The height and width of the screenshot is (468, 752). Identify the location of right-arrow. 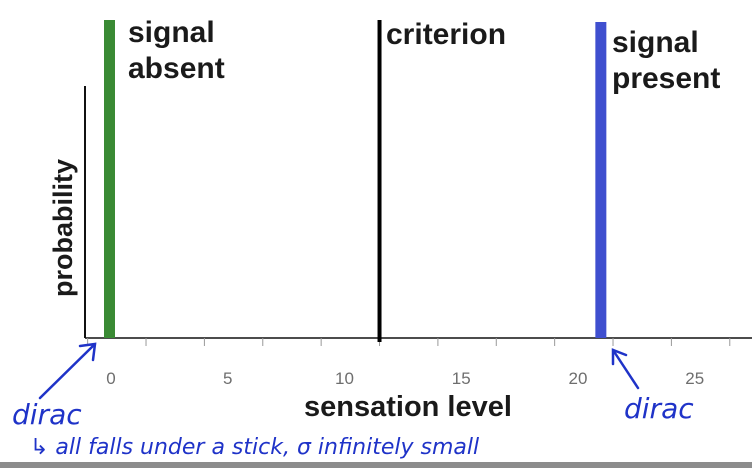
(625, 369).